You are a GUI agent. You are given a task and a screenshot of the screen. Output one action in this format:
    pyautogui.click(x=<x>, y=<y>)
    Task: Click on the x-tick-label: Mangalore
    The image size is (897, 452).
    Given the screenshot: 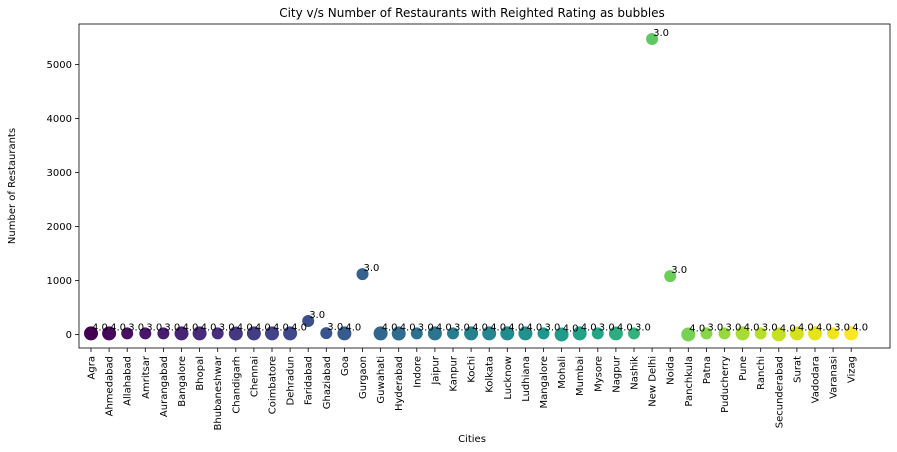 What is the action you would take?
    pyautogui.click(x=544, y=382)
    